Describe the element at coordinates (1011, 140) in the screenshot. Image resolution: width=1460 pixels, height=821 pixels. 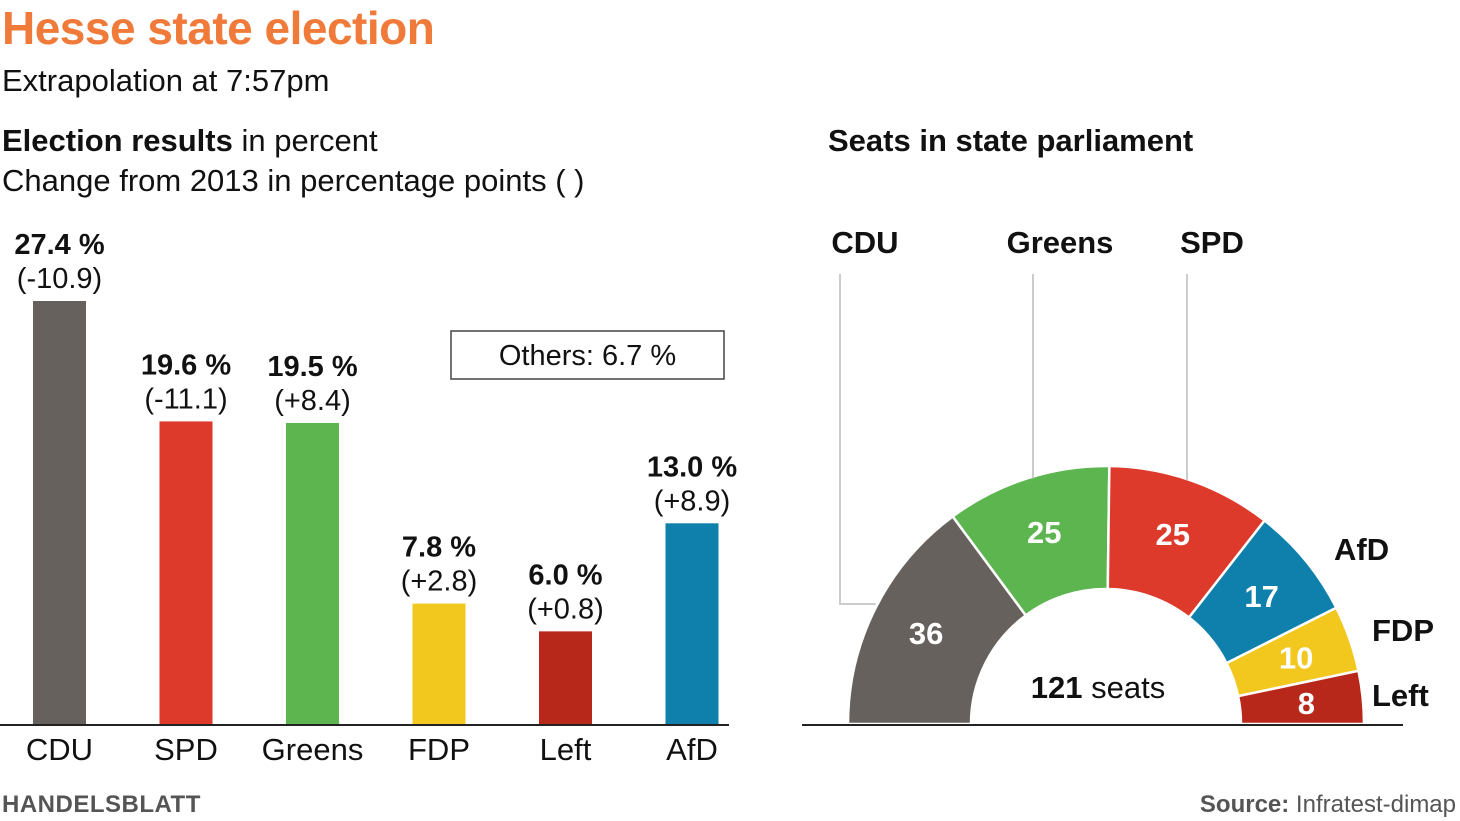
I see `seats-heading: Seats in state parliament` at that location.